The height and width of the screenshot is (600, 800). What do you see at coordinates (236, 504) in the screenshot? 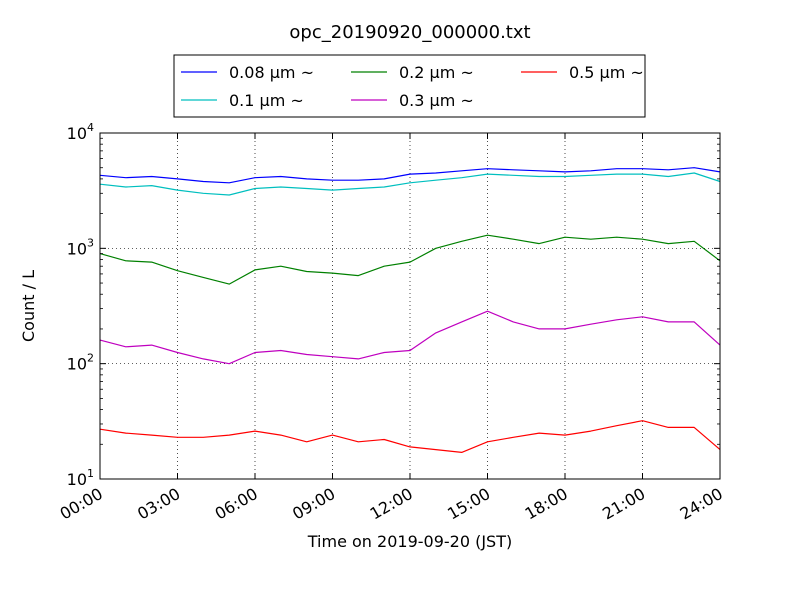
I see `x-tick-label: 06:00` at bounding box center [236, 504].